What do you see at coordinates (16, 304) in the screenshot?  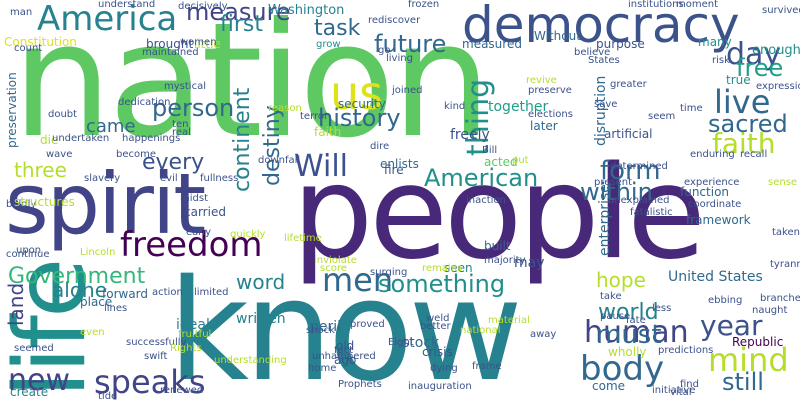 I see `word-land: land` at bounding box center [16, 304].